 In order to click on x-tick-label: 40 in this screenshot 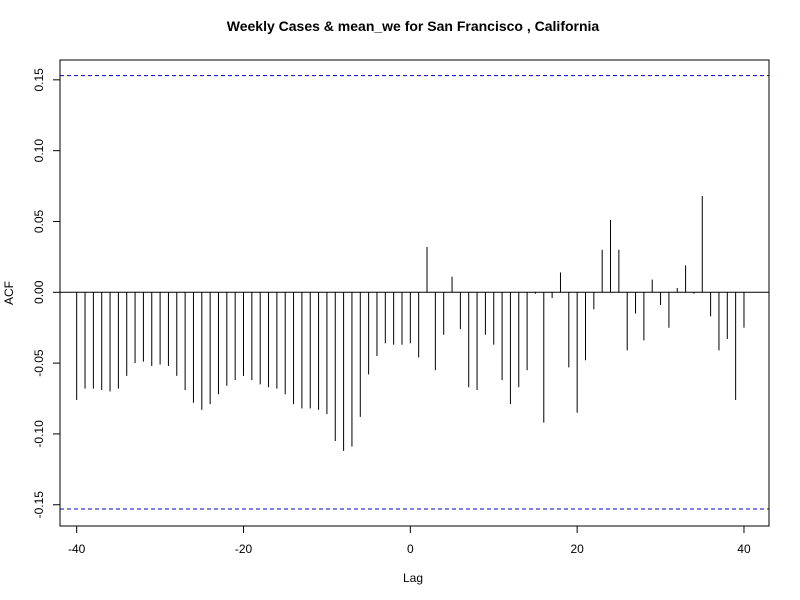, I will do `click(744, 549)`.